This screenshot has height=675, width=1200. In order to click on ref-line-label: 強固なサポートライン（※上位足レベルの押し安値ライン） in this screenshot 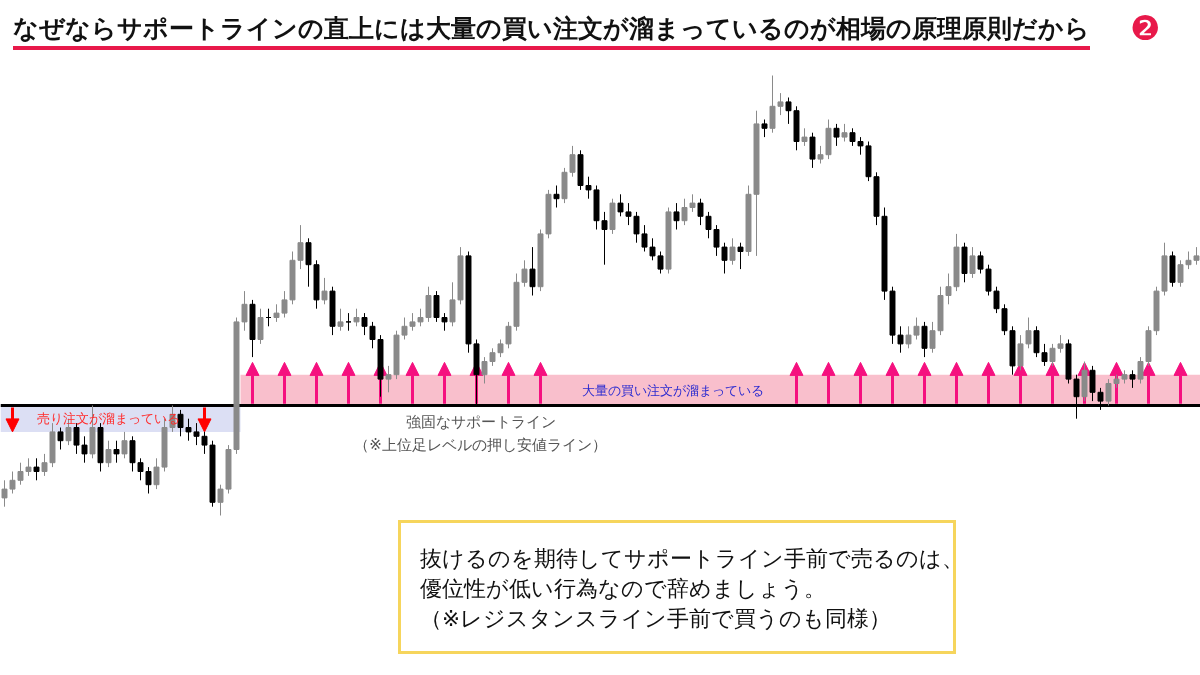, I will do `click(480, 433)`.